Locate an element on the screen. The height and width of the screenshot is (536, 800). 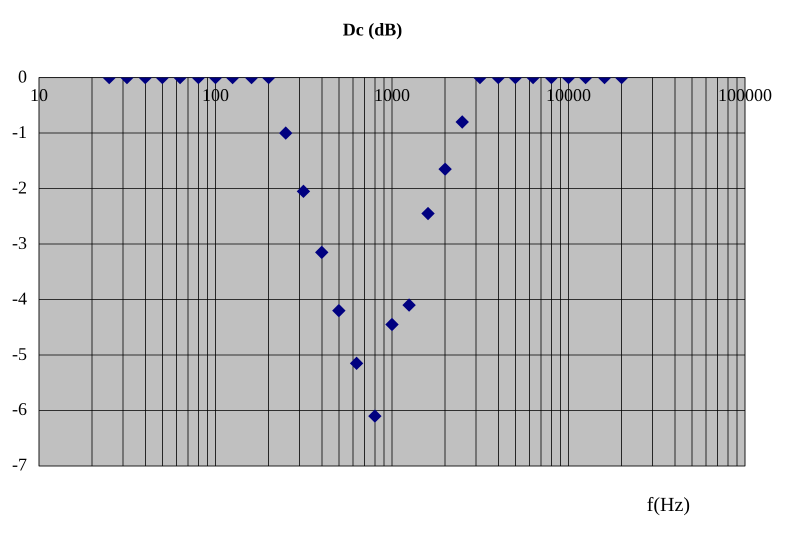
y-tick-label: -5 is located at coordinates (19, 354).